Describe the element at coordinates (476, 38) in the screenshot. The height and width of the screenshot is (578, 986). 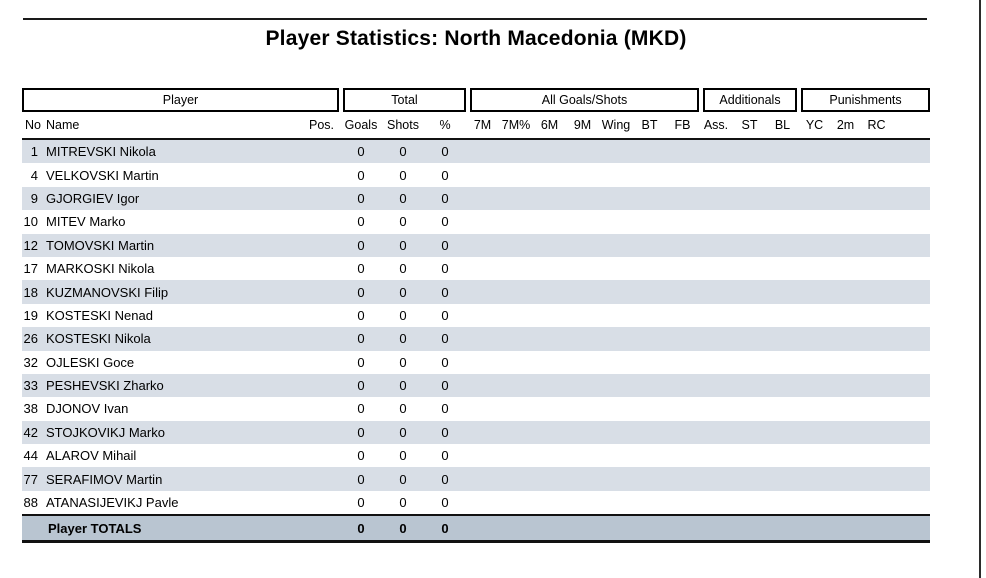
I see `page-title: Player Statistics: North Macedonia (MKD)` at that location.